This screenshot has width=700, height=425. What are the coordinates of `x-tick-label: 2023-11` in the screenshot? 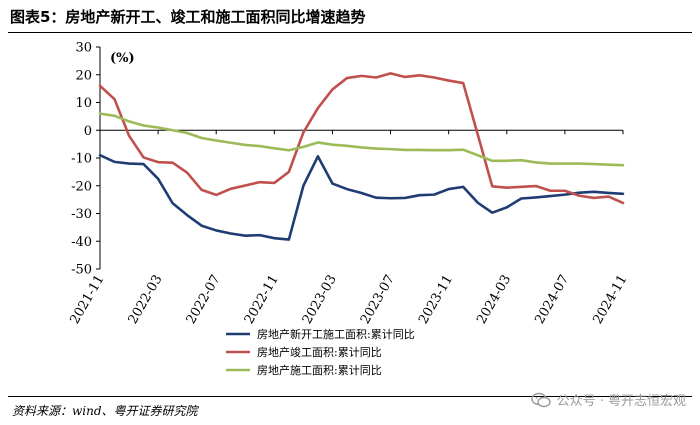 It's located at (436, 300).